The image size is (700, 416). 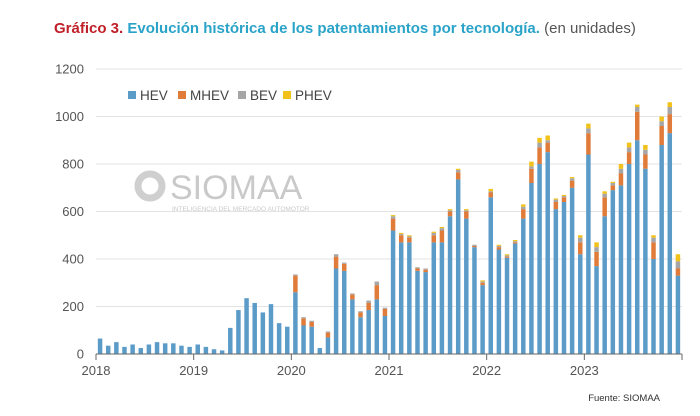 What do you see at coordinates (69, 69) in the screenshot?
I see `y-tick-label: 1200` at bounding box center [69, 69].